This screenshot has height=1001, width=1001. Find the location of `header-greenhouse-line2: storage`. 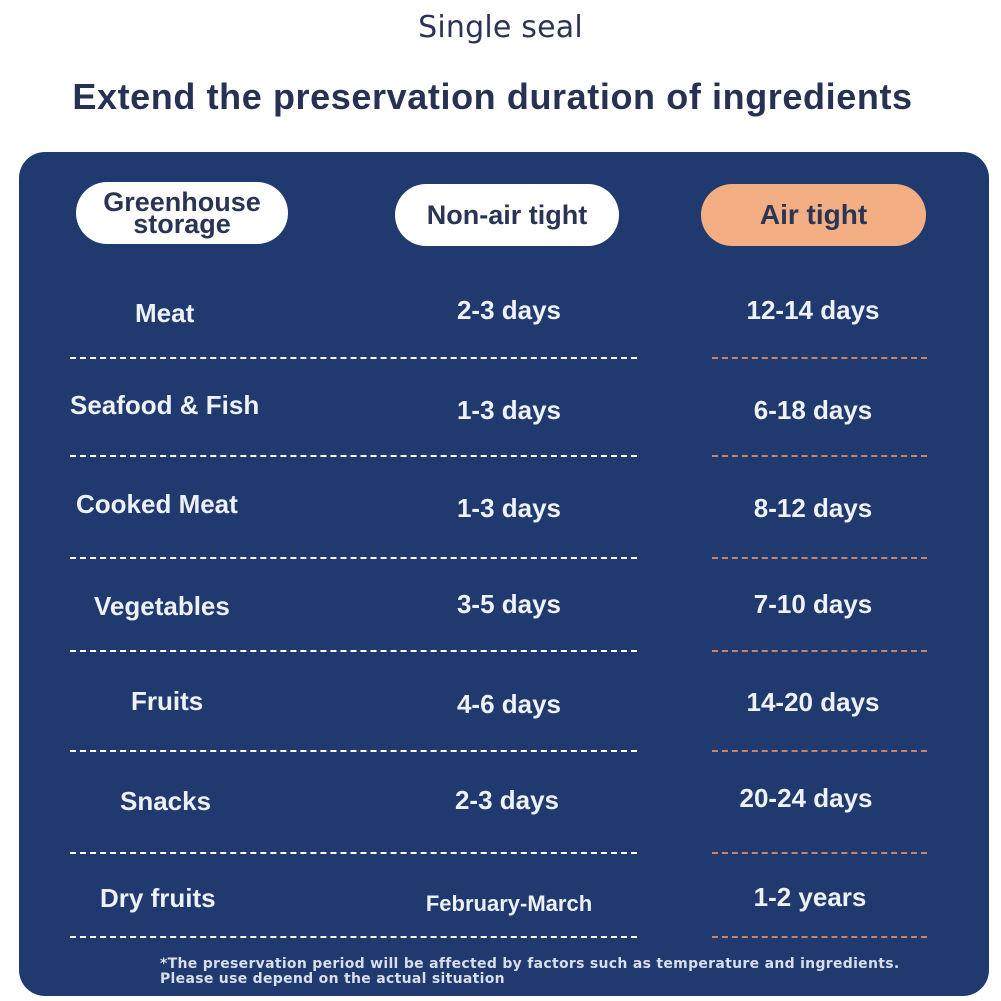

header-greenhouse-line2: storage is located at coordinates (182, 224).